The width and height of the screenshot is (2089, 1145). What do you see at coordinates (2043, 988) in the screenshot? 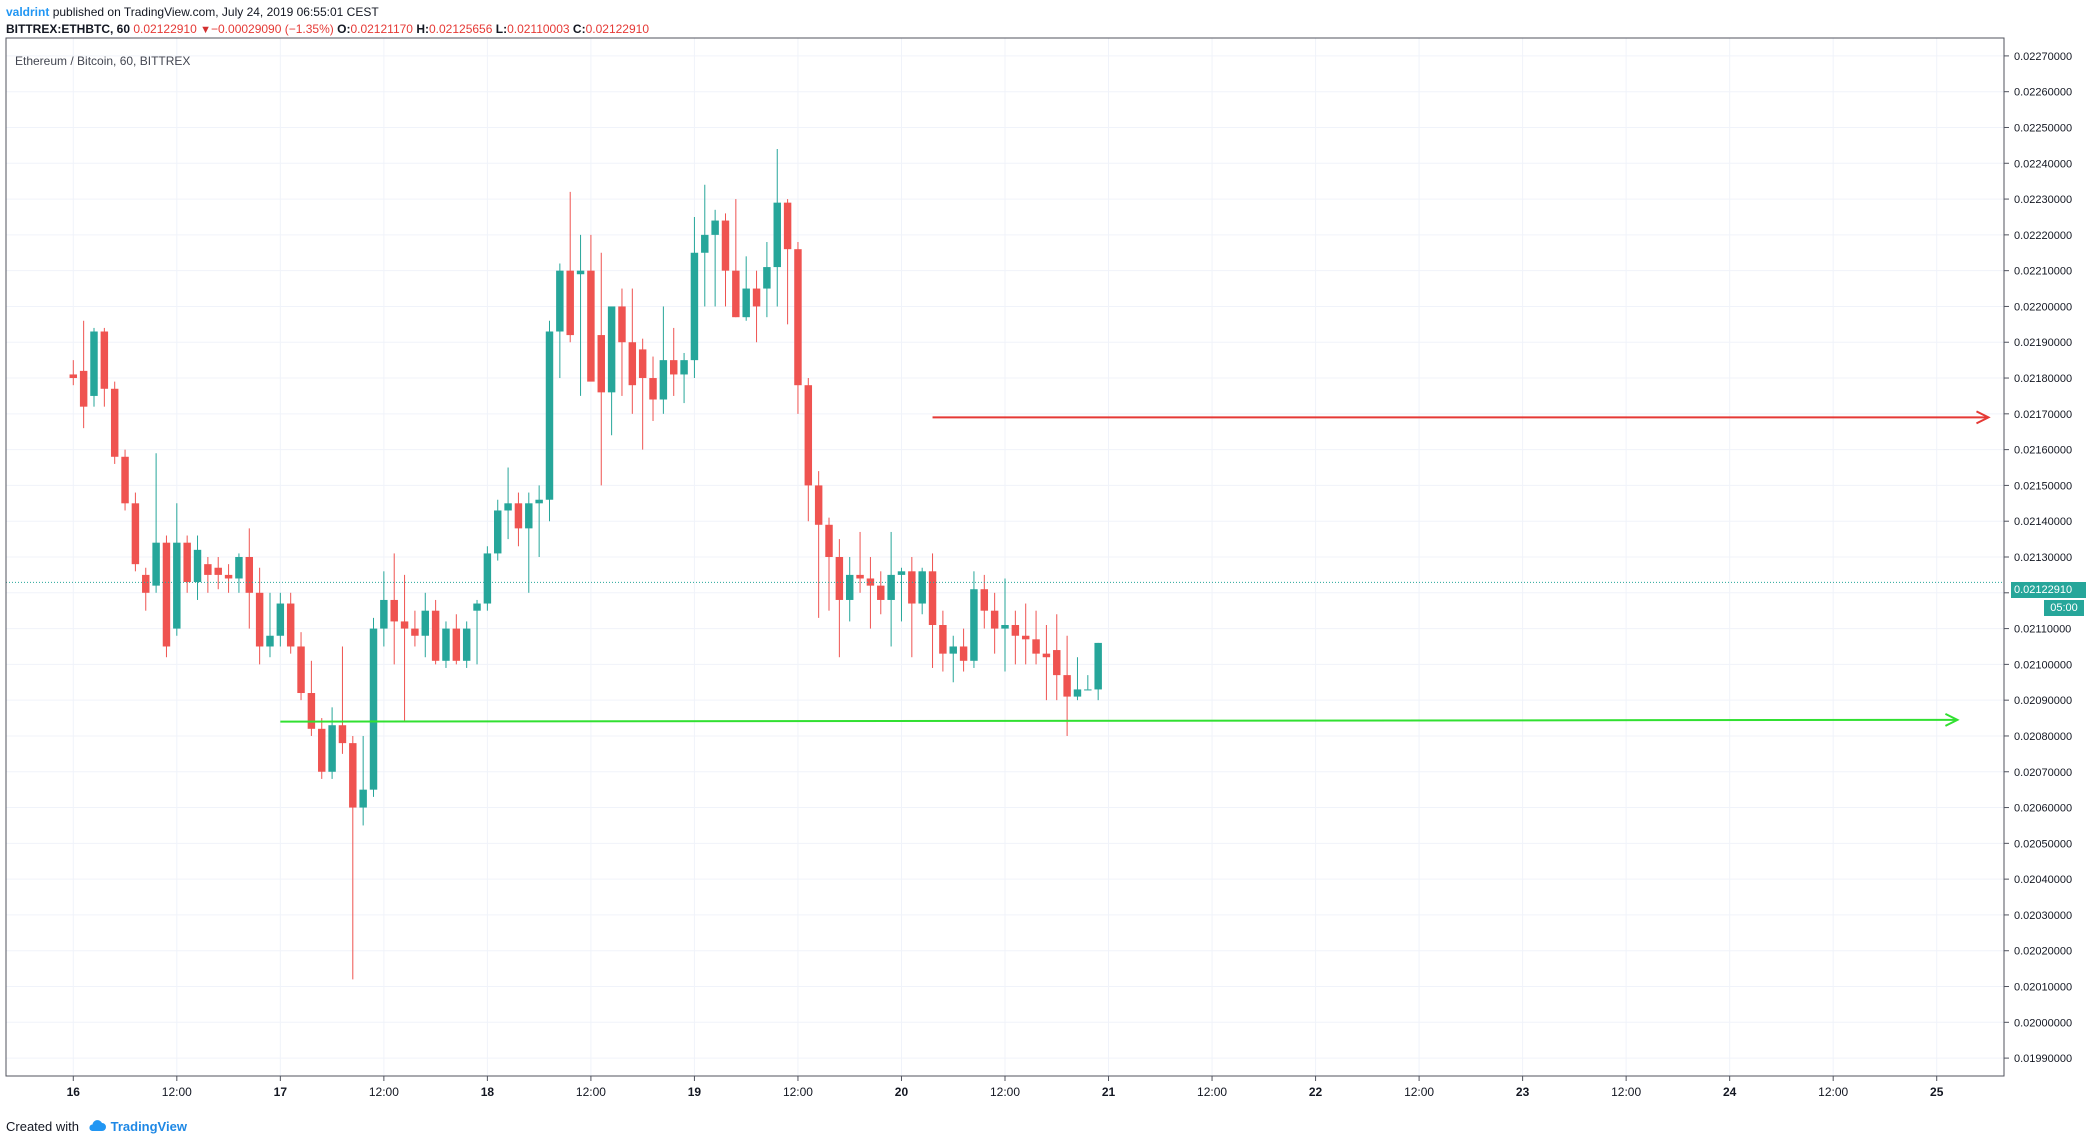
I see `y-tick-label: 0.02010000` at bounding box center [2043, 988].